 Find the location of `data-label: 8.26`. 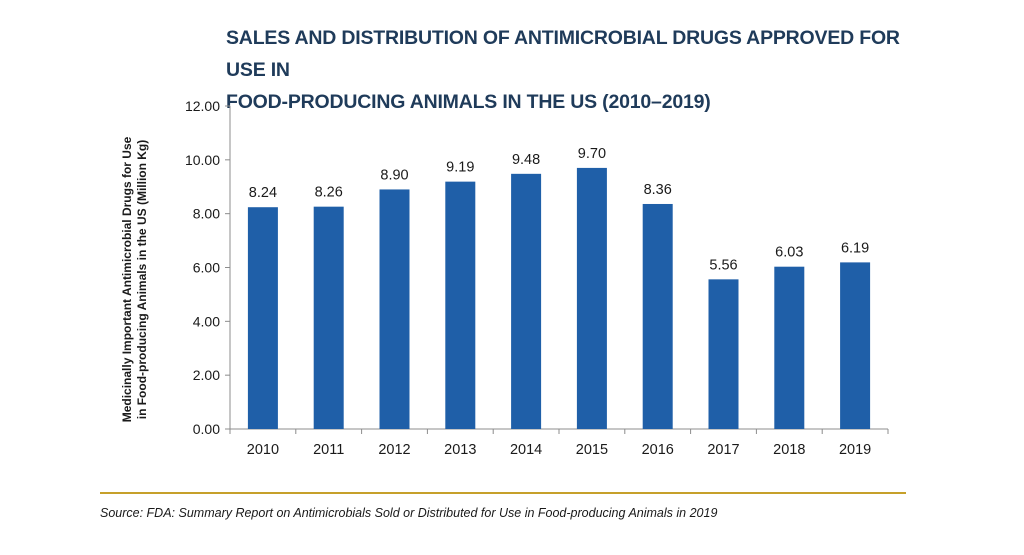

data-label: 8.26 is located at coordinates (329, 193).